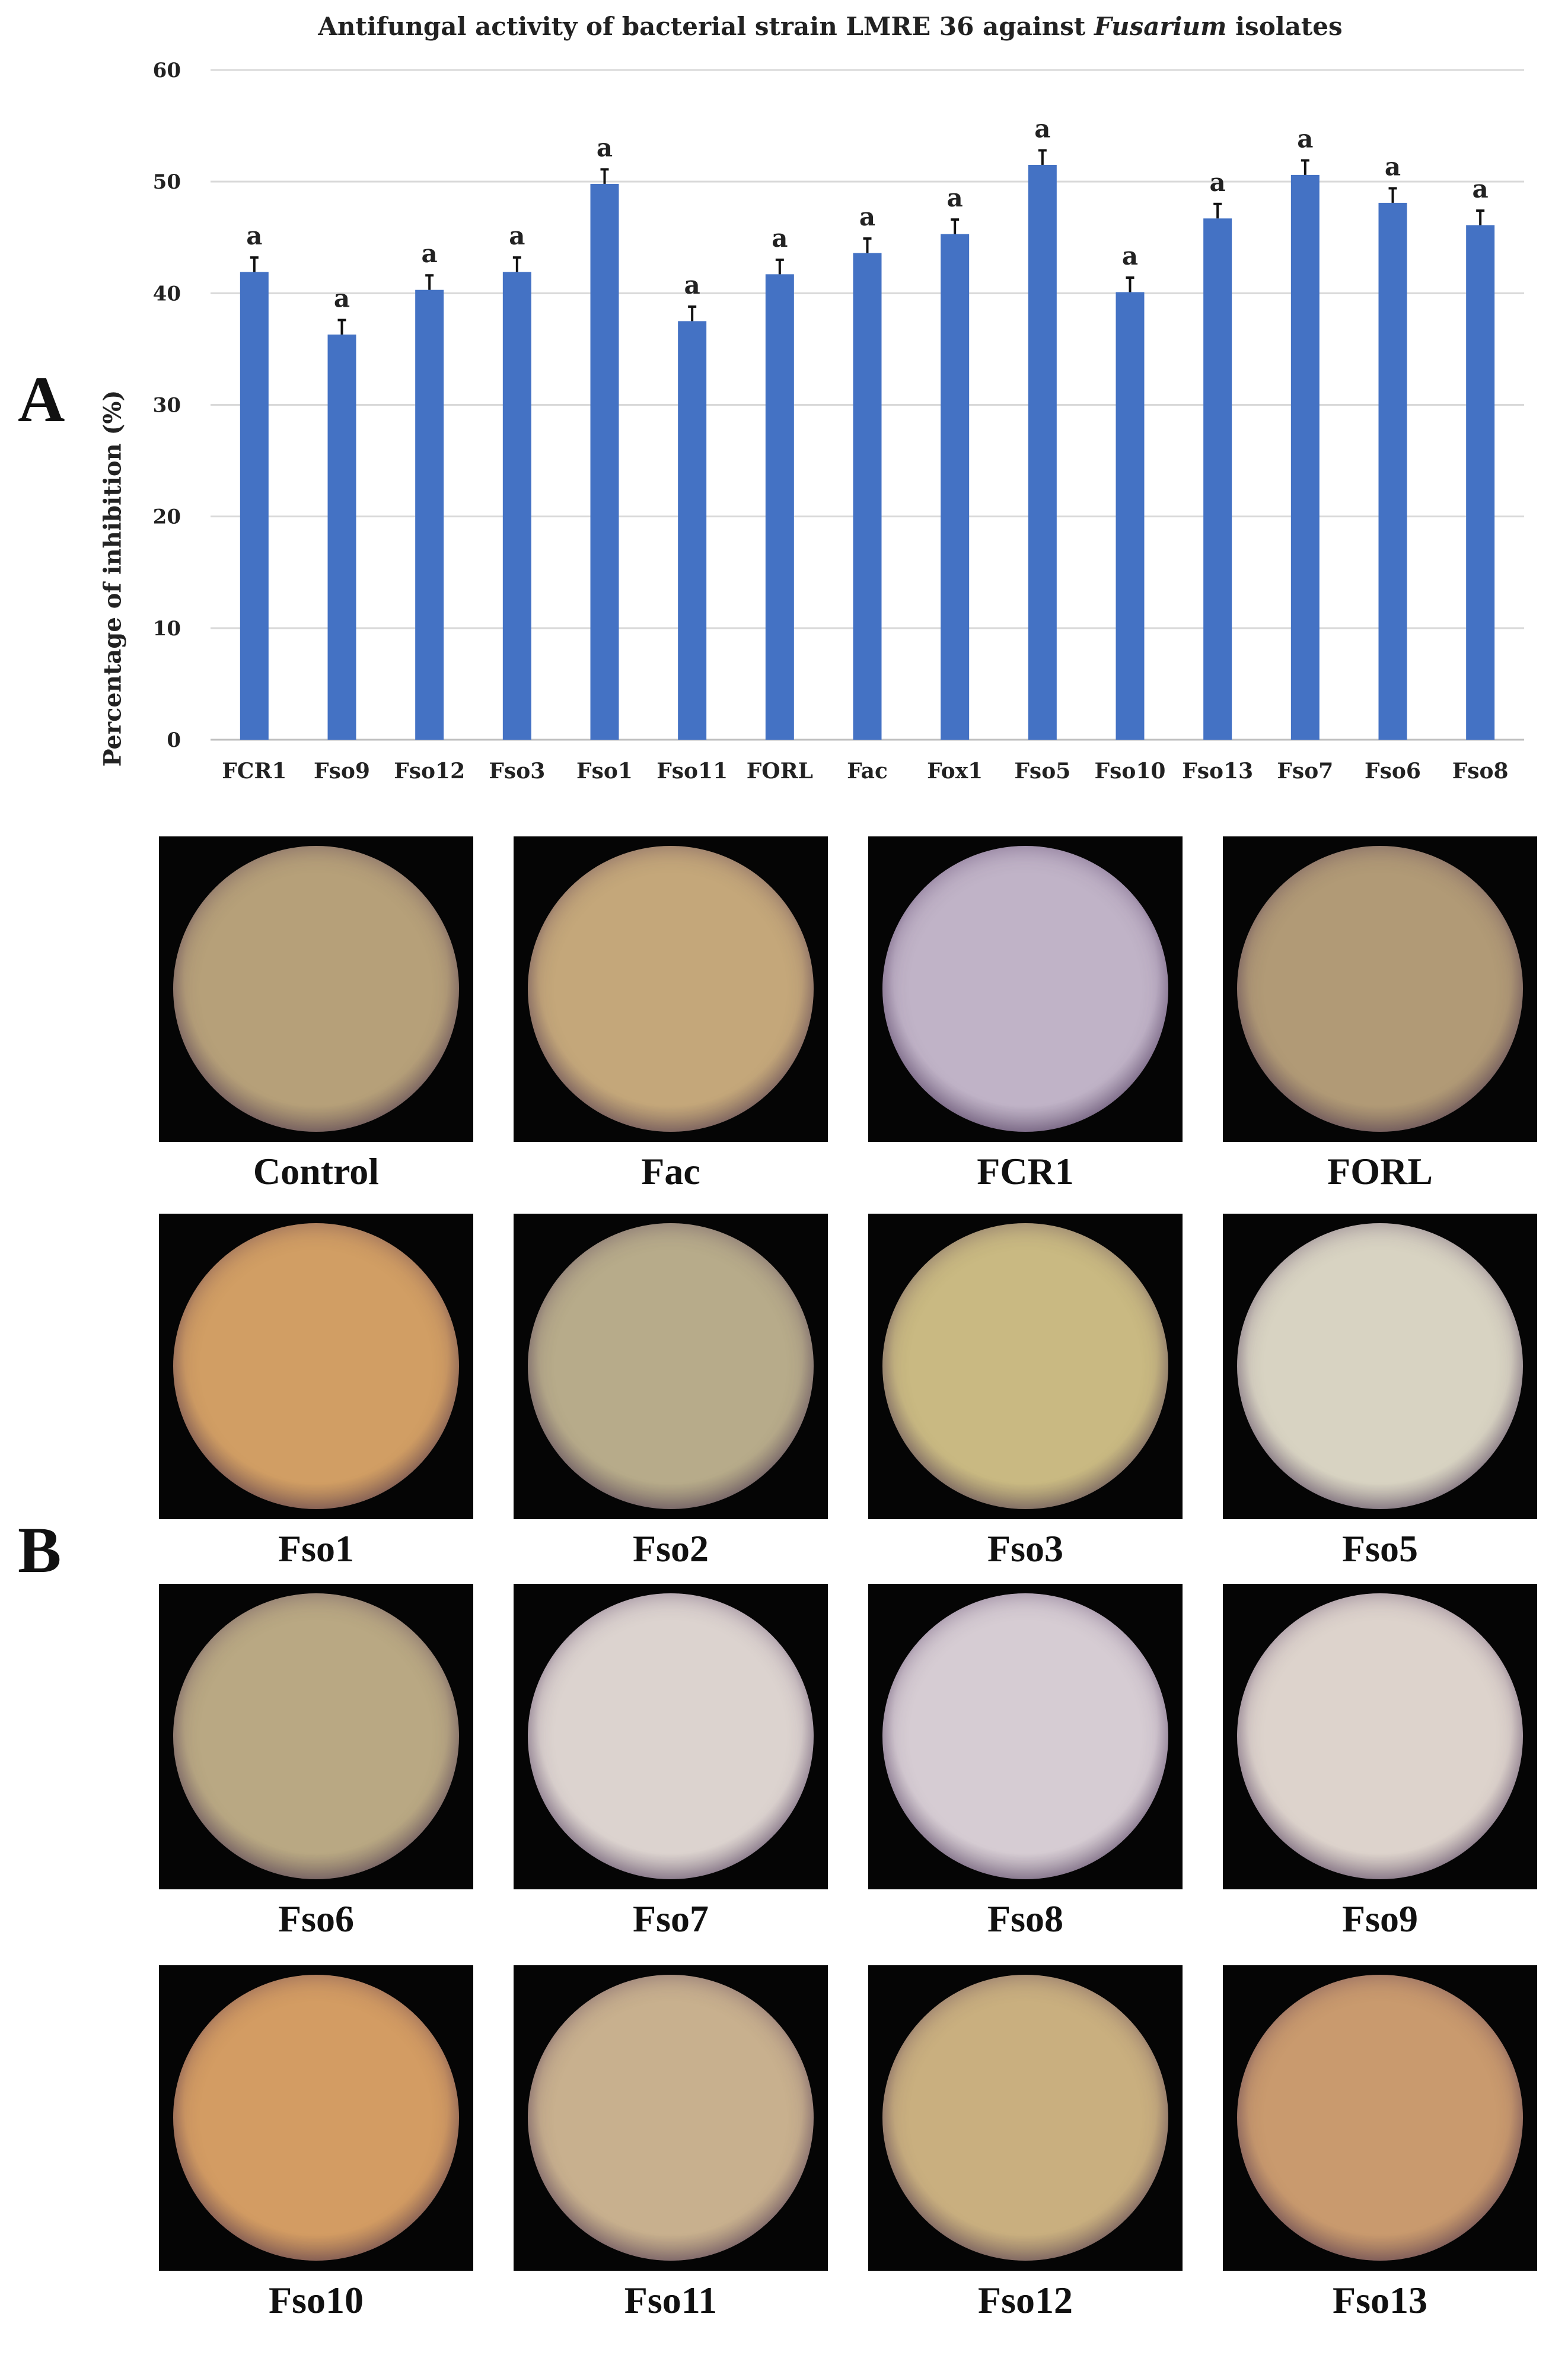  What do you see at coordinates (316, 1919) in the screenshot?
I see `micrograph-label: Fso6` at bounding box center [316, 1919].